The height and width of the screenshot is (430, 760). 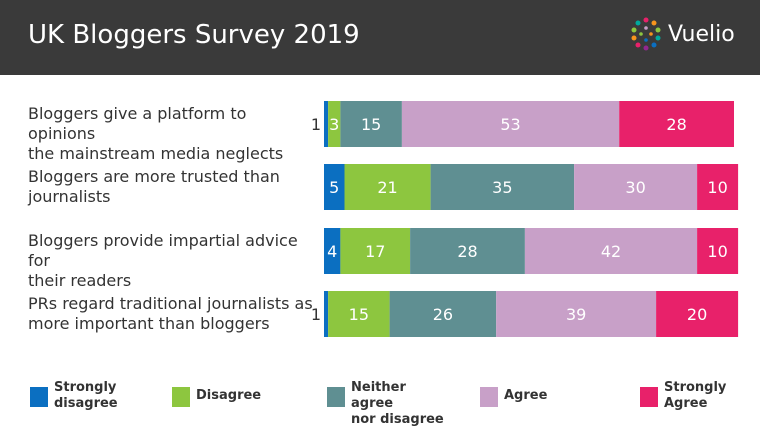 I want to click on data-label: 42, so click(x=611, y=251).